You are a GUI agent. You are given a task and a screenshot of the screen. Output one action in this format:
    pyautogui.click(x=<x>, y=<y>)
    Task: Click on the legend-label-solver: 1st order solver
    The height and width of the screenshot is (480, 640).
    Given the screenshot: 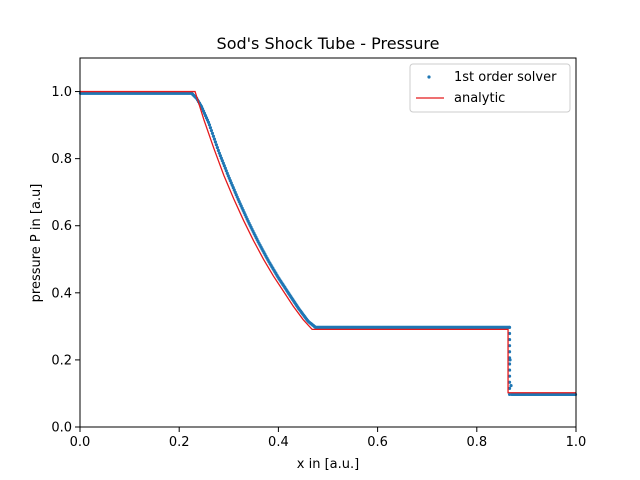 What is the action you would take?
    pyautogui.click(x=505, y=77)
    